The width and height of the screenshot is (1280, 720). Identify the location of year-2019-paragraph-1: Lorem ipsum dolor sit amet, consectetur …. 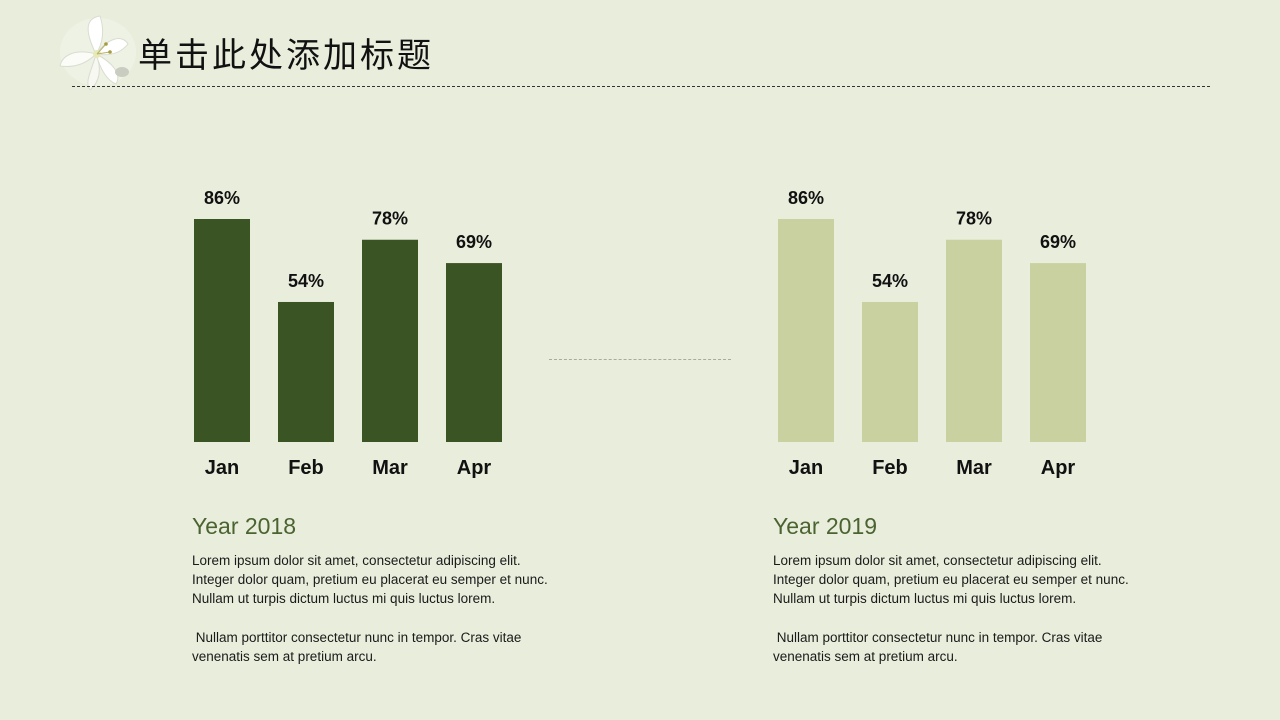
(951, 580).